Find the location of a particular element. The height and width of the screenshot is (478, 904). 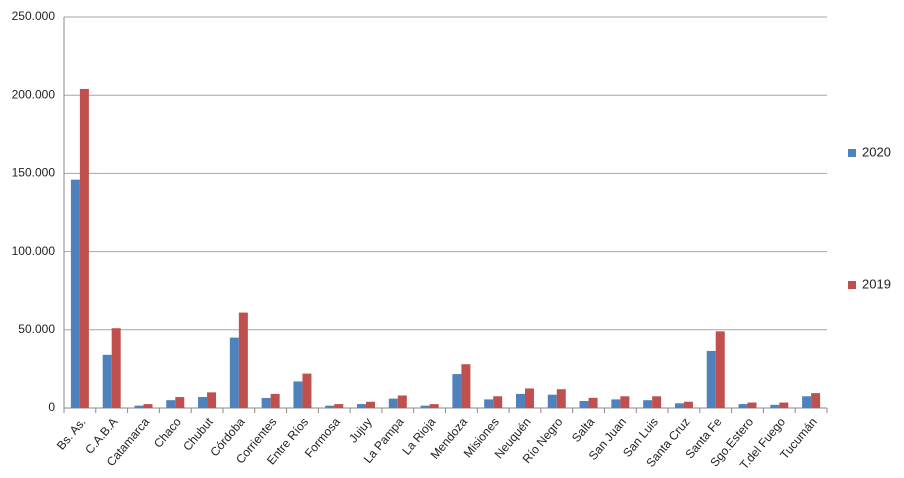

y-tick-label: 100.000 is located at coordinates (34, 251).